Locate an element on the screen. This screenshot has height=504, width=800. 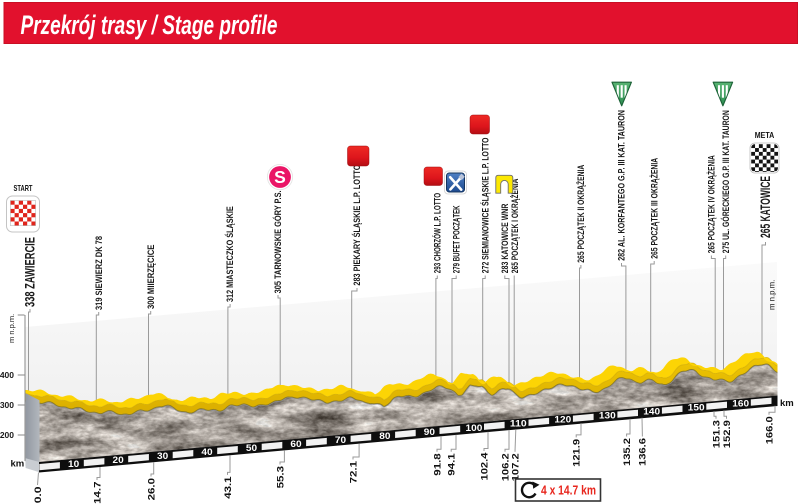
svg-text: 50 is located at coordinates (251, 448).